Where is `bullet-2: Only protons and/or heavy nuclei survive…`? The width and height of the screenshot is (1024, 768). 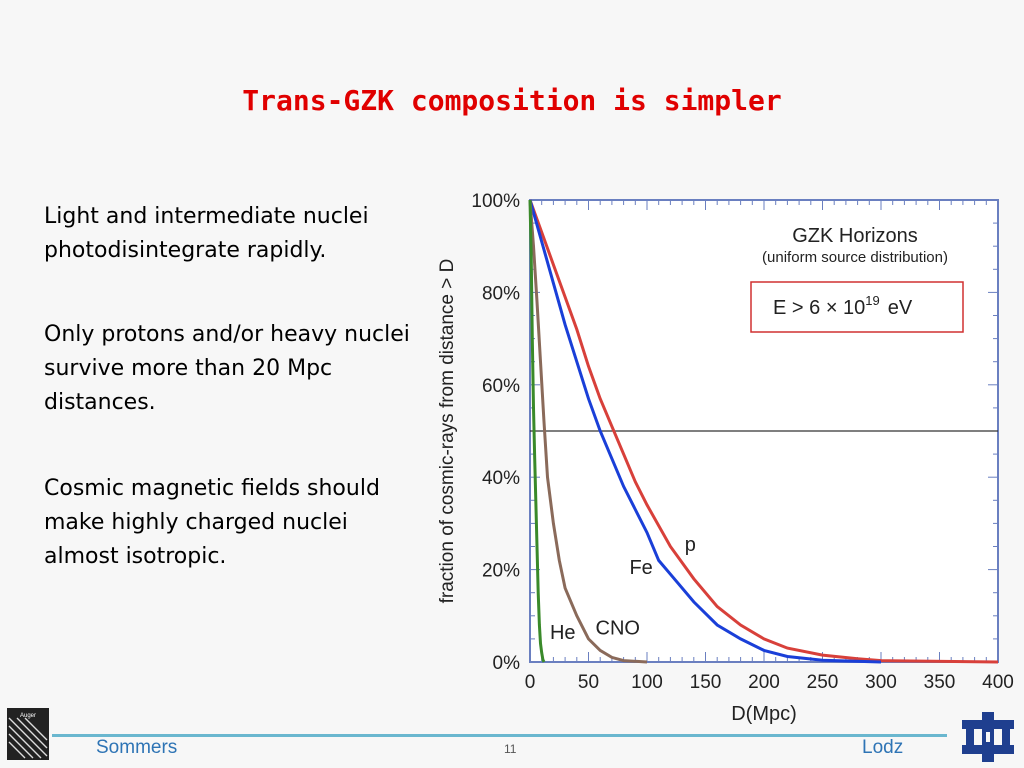 bullet-2: Only protons and/or heavy nuclei survive… is located at coordinates (227, 368).